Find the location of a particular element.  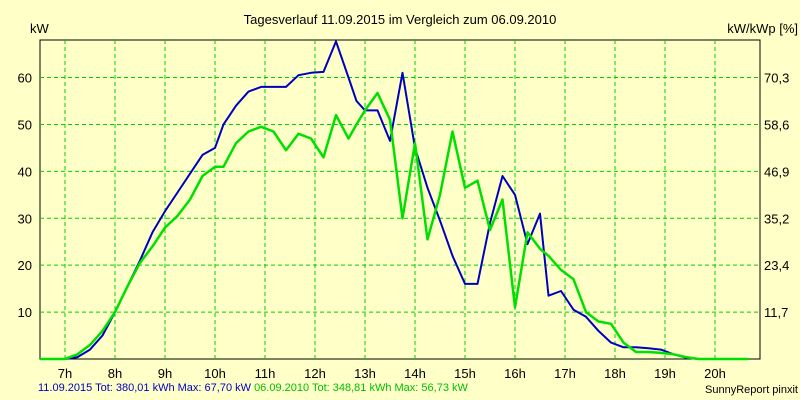

x-tick-label: 19h is located at coordinates (665, 373).